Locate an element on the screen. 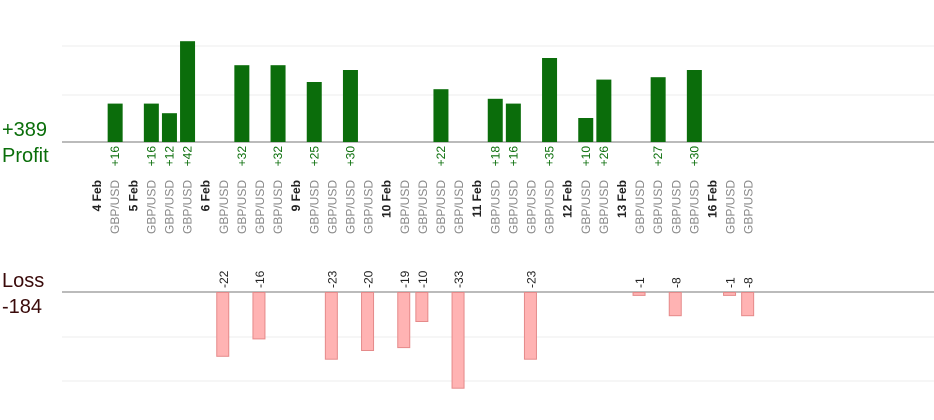  profit-label: Profit is located at coordinates (25, 156).